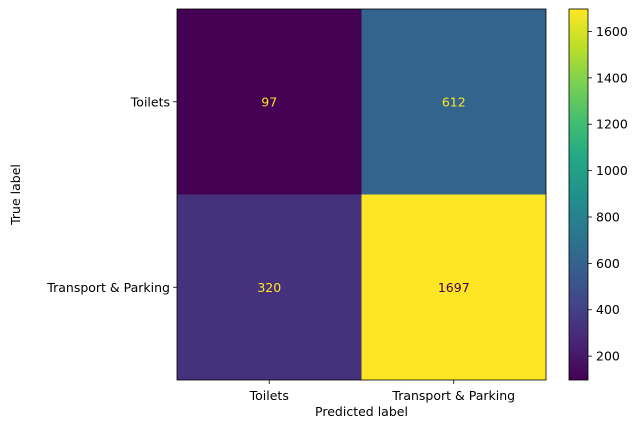  I want to click on colorbar-tick-label: 1000, so click(612, 170).